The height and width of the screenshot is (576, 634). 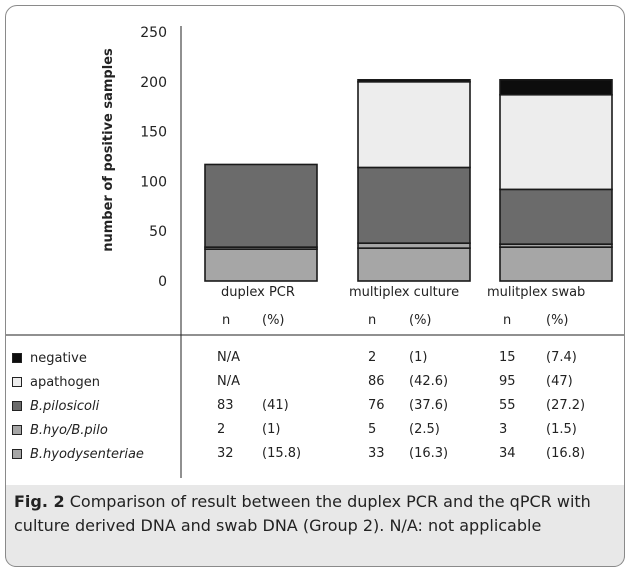 I want to click on table-cell-pct: (47), so click(x=559, y=381).